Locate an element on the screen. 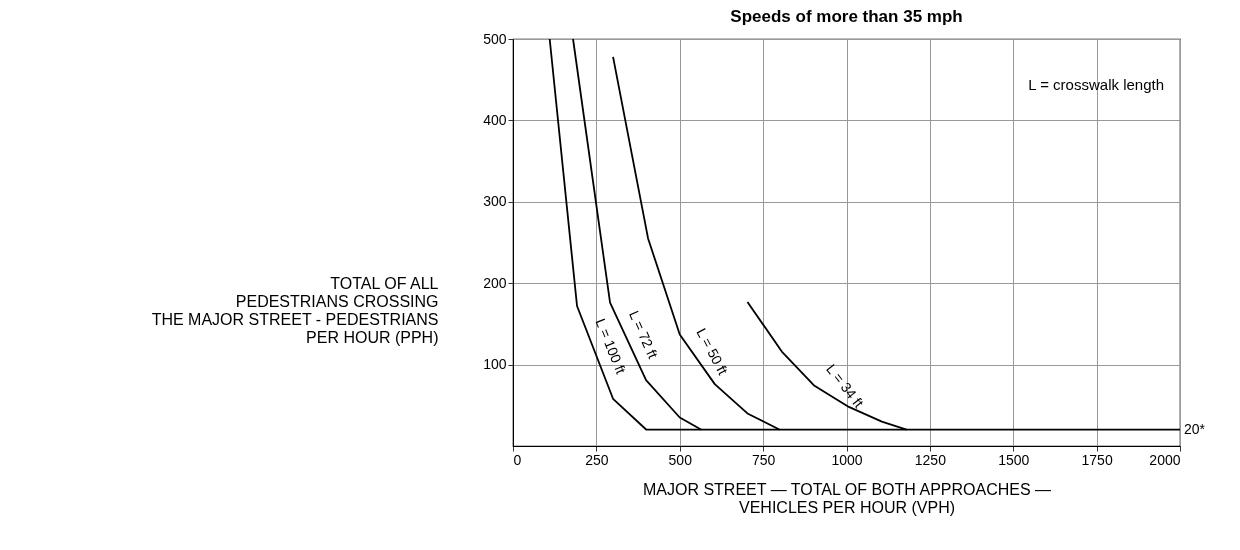  text: L = 50 ft is located at coordinates (712, 351).